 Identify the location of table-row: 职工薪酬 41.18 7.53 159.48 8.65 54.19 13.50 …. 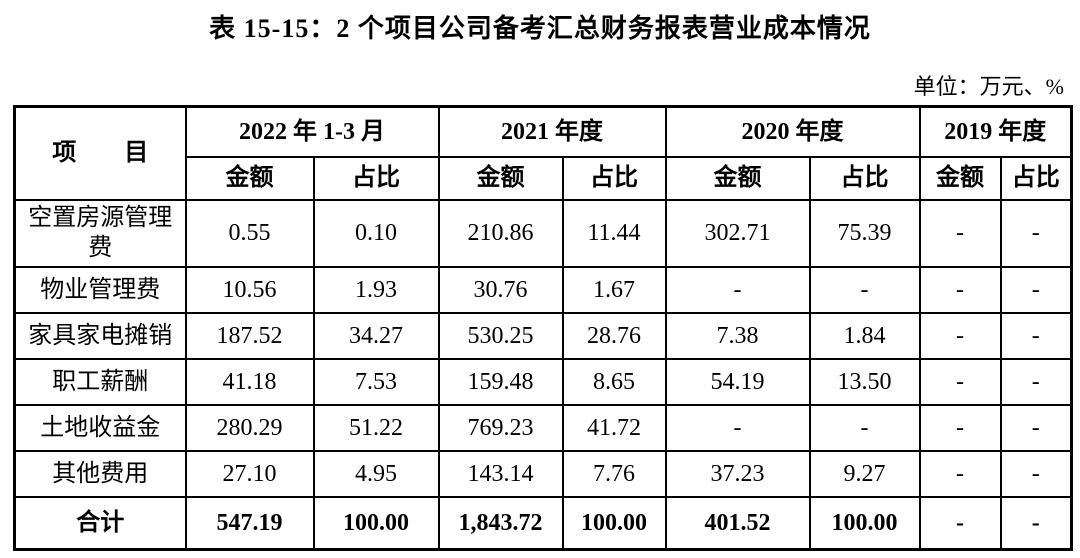
(543, 381).